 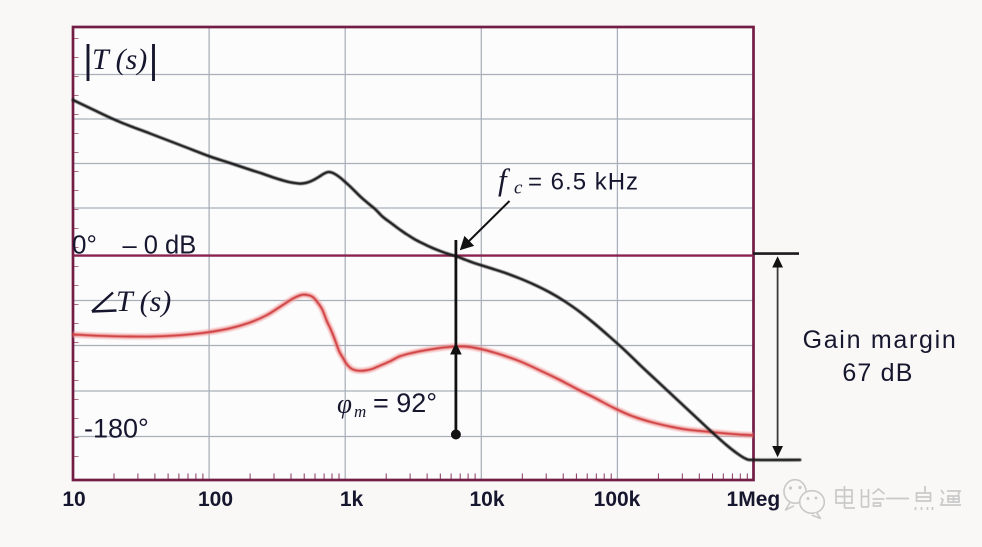 I want to click on svg-text: 1k, so click(x=352, y=499).